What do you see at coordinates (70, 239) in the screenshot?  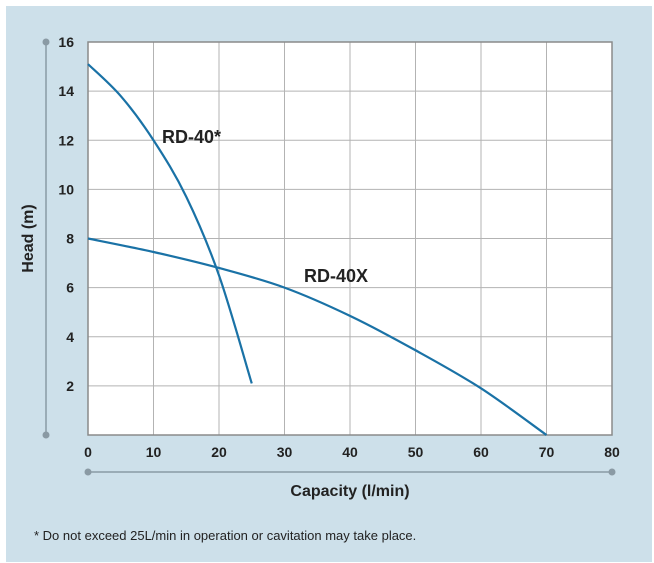 I see `y-tick-label: 8` at bounding box center [70, 239].